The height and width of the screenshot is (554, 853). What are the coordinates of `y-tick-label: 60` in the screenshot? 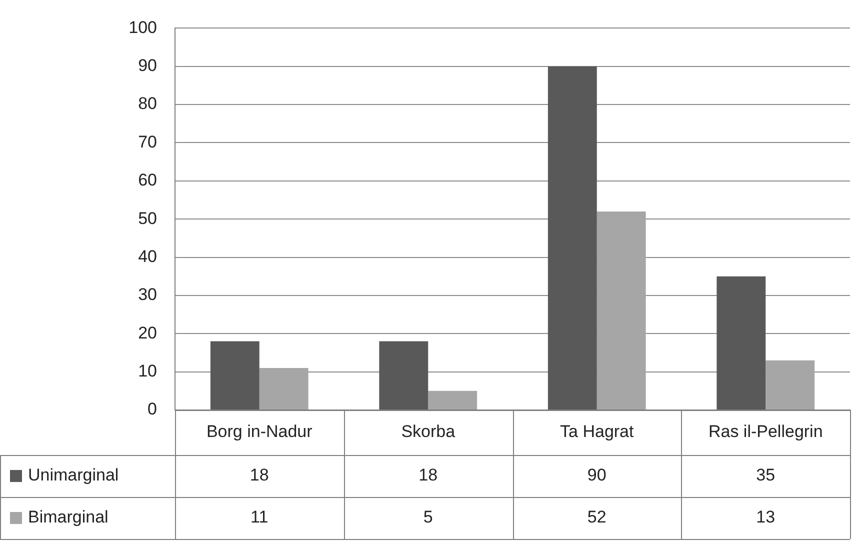 It's located at (147, 180).